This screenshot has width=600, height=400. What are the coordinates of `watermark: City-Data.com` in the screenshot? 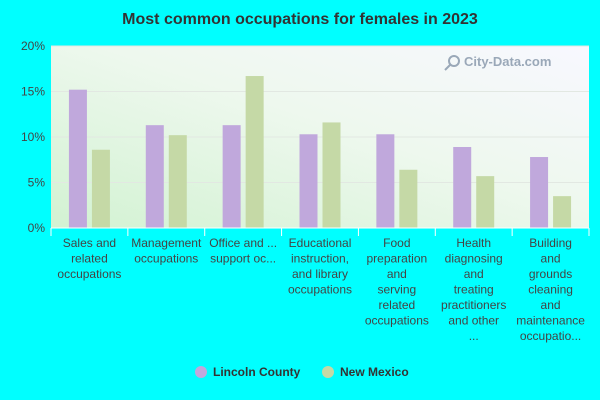 It's located at (497, 62).